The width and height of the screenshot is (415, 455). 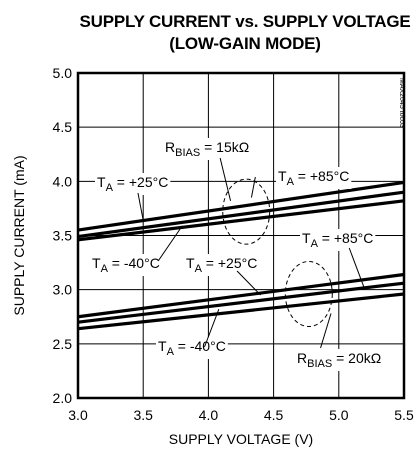 I want to click on y-tick-label: 3.0, so click(x=63, y=290).